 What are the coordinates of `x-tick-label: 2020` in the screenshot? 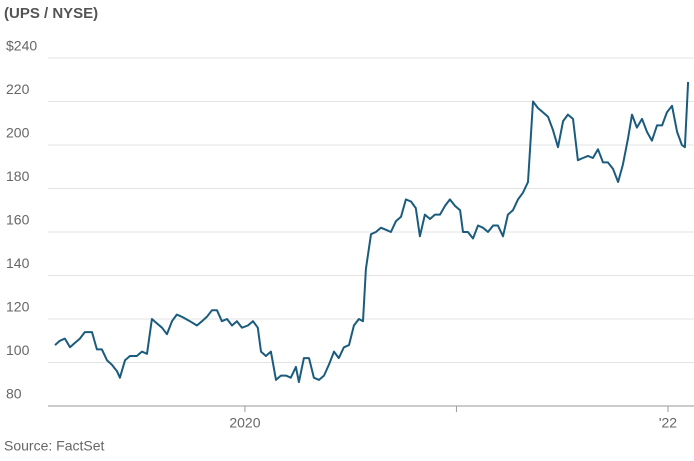 It's located at (244, 423).